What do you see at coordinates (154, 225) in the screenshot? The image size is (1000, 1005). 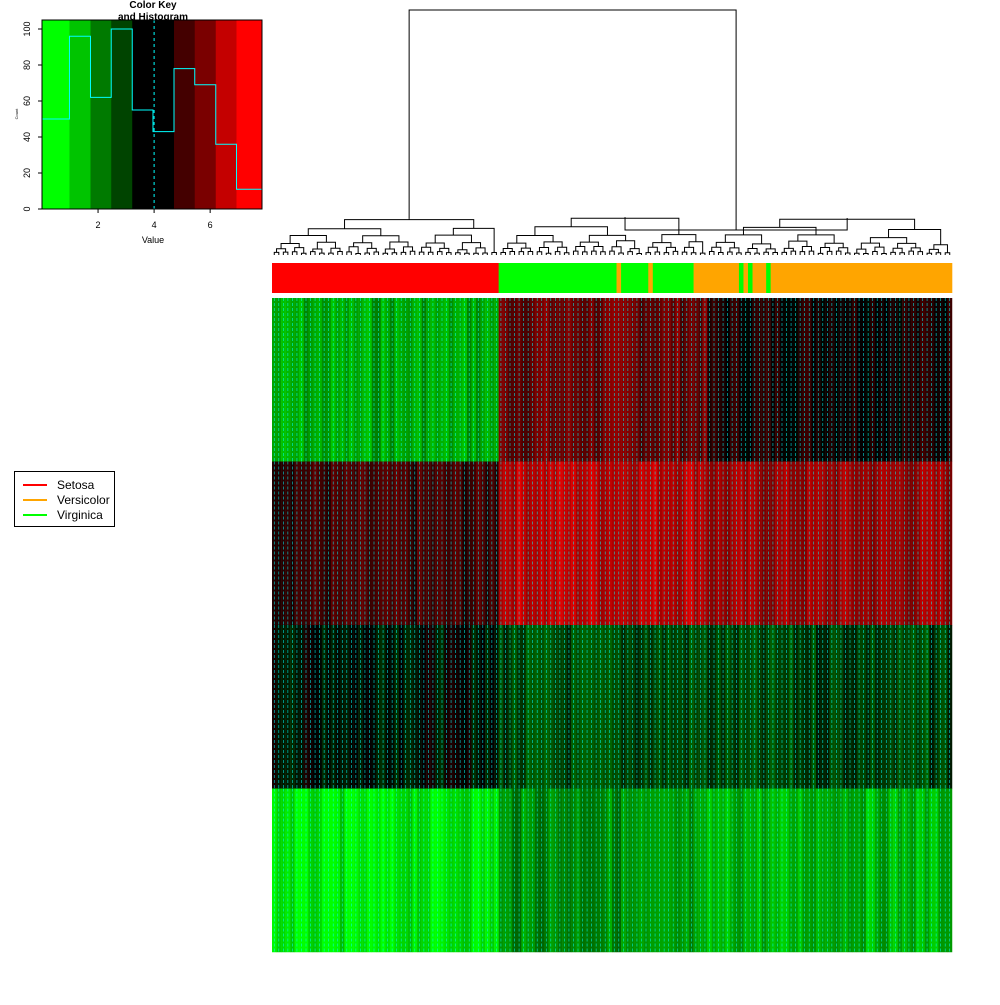 I see `x-tick-label: 4` at bounding box center [154, 225].